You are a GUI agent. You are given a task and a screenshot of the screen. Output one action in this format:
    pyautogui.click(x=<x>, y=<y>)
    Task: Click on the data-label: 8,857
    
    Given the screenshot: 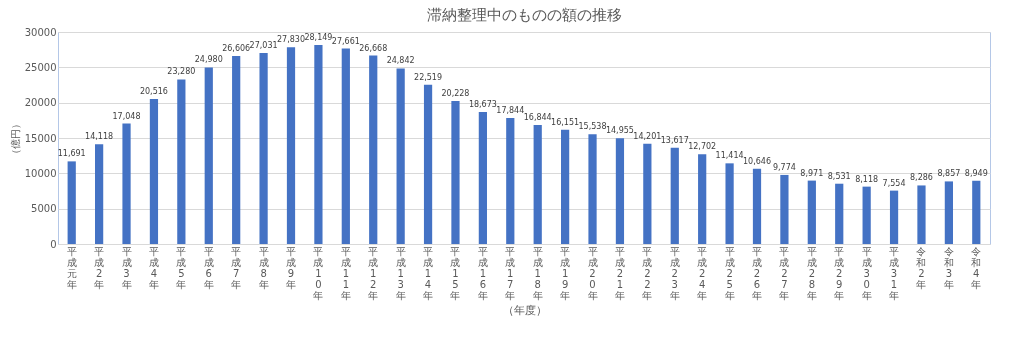 What is the action you would take?
    pyautogui.click(x=949, y=174)
    